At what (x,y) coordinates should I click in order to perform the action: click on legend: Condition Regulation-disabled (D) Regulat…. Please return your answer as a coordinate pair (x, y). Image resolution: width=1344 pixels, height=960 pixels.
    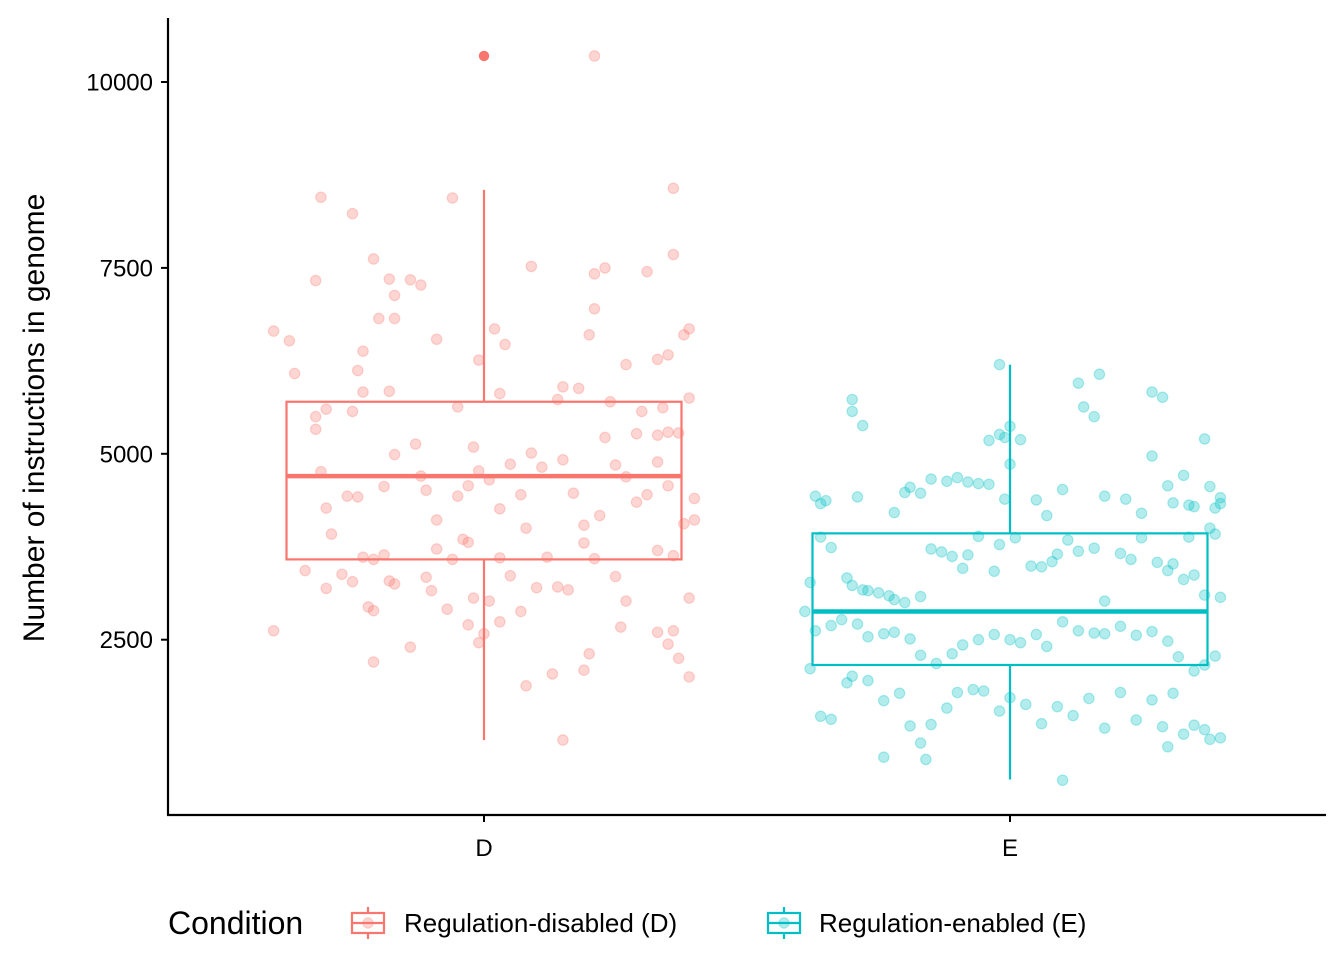
    Looking at the image, I should click on (627, 923).